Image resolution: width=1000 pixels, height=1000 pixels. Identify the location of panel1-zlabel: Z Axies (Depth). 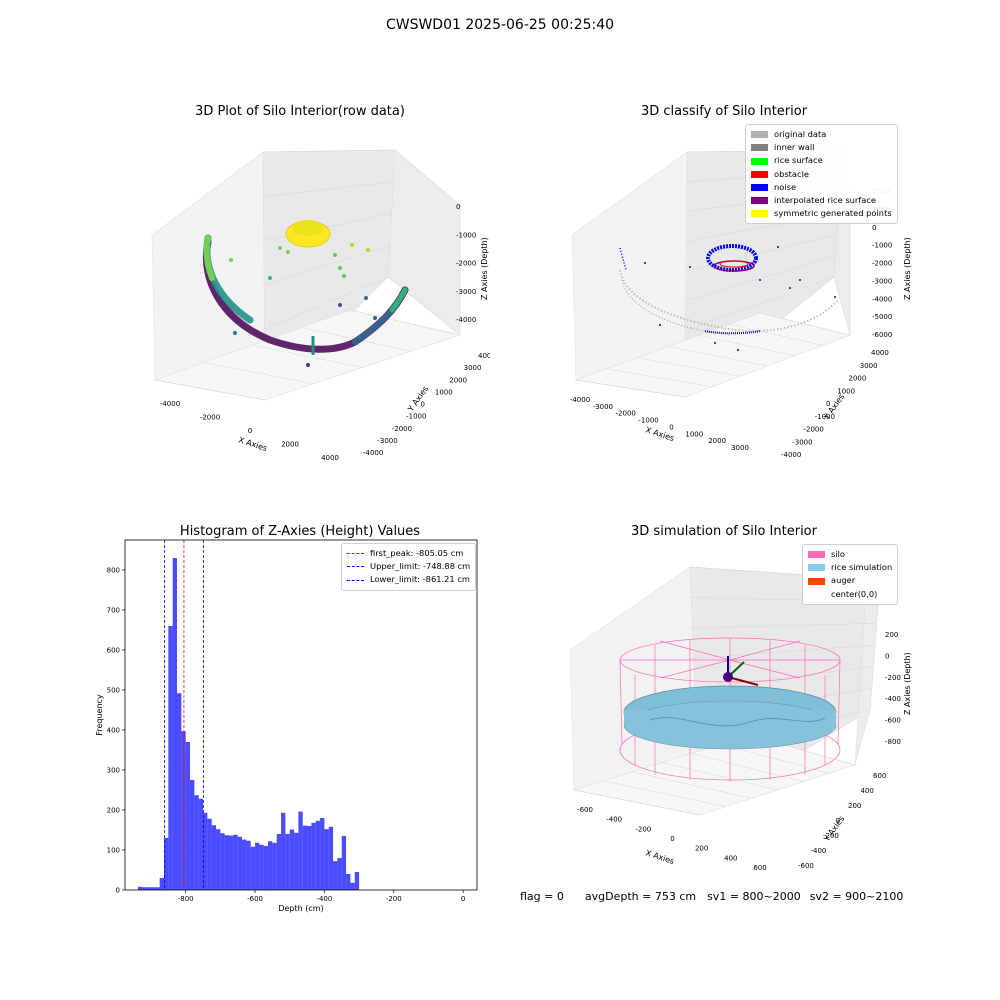
(484, 268).